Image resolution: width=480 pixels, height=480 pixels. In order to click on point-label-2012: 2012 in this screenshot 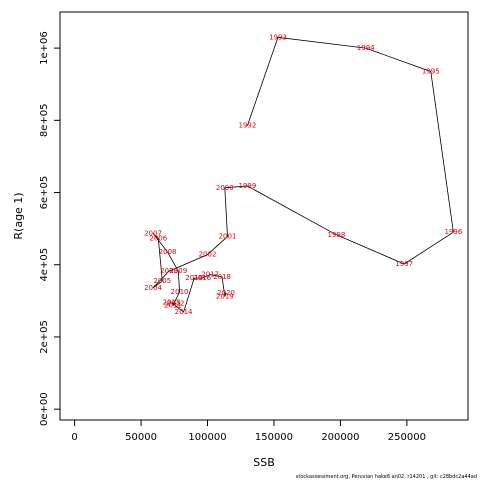, I will do `click(176, 303)`.